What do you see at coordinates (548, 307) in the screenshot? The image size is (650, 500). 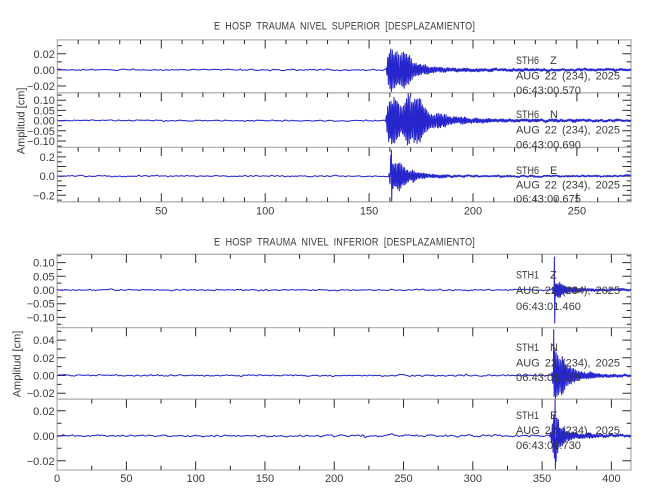 I see `svg-text: 06:43:01.460` at bounding box center [548, 307].